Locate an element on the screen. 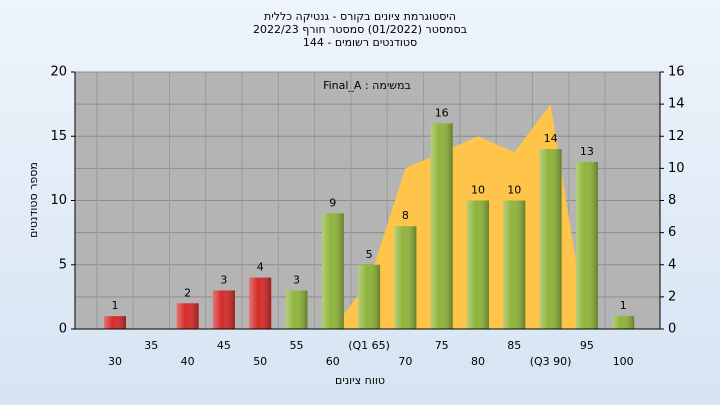  x-tick-label: 85 is located at coordinates (514, 345).